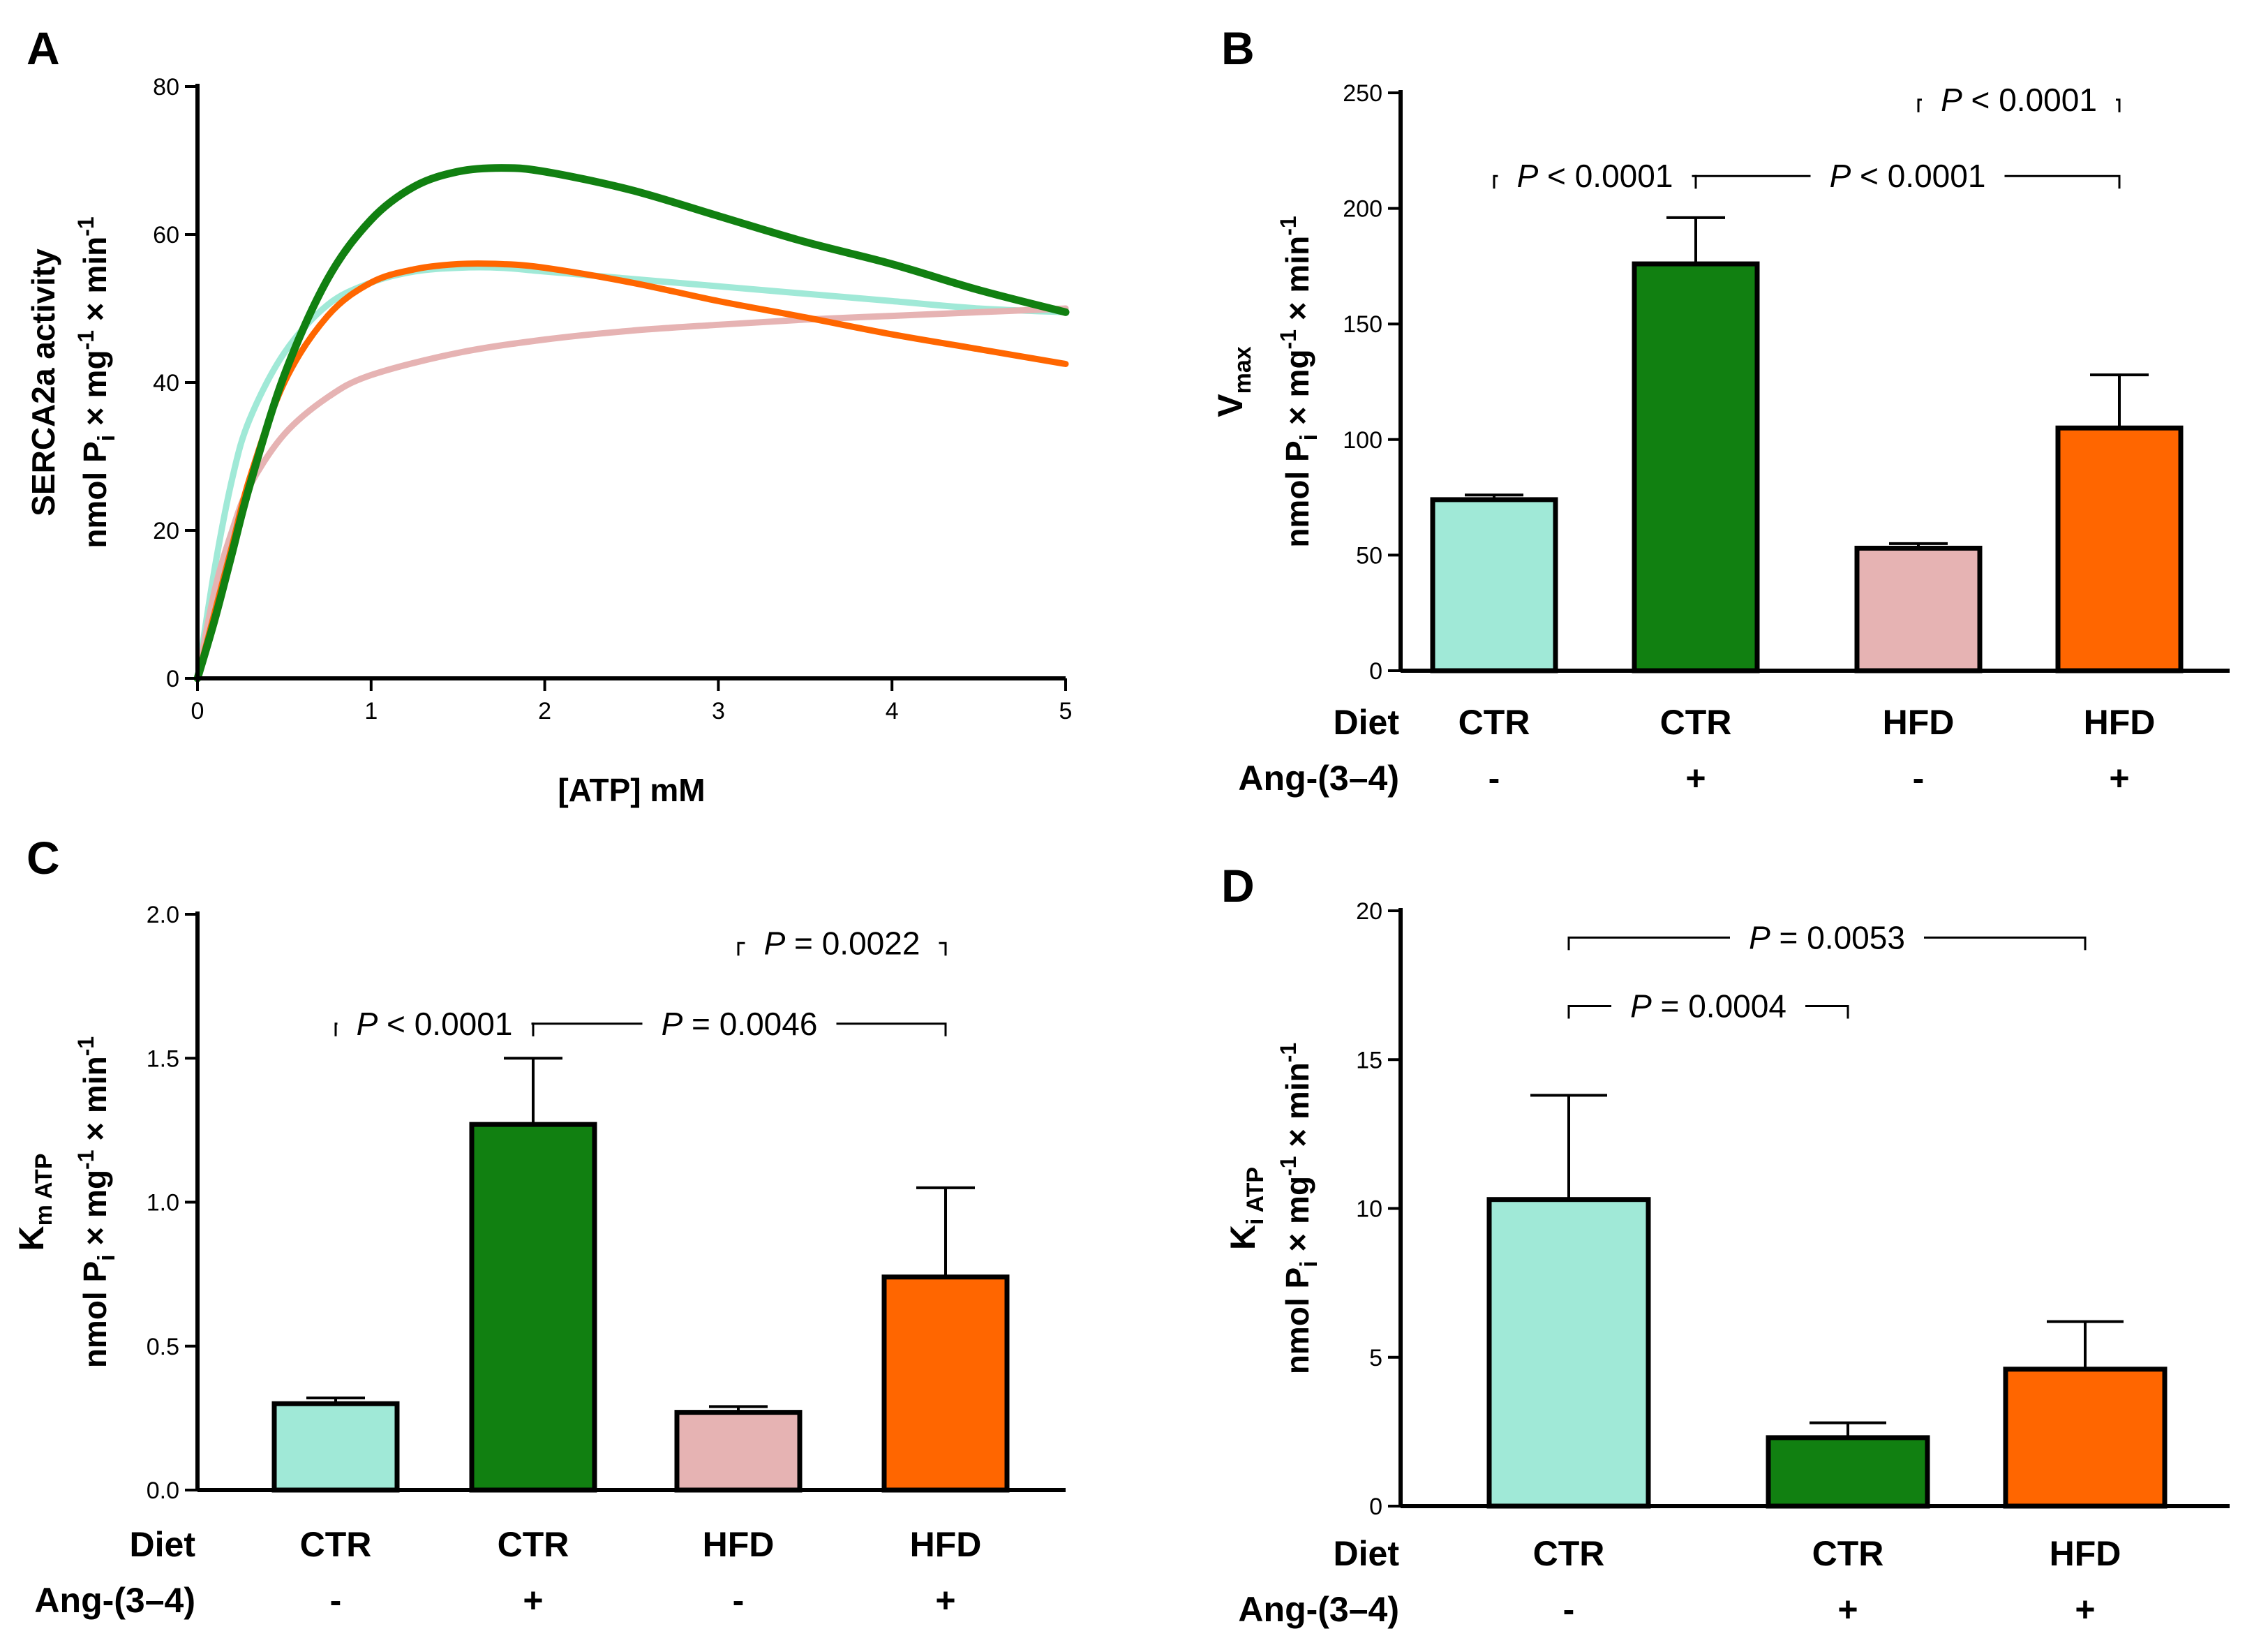 The height and width of the screenshot is (1645, 2268). What do you see at coordinates (163, 1347) in the screenshot?
I see `y-tick-label: 0.5` at bounding box center [163, 1347].